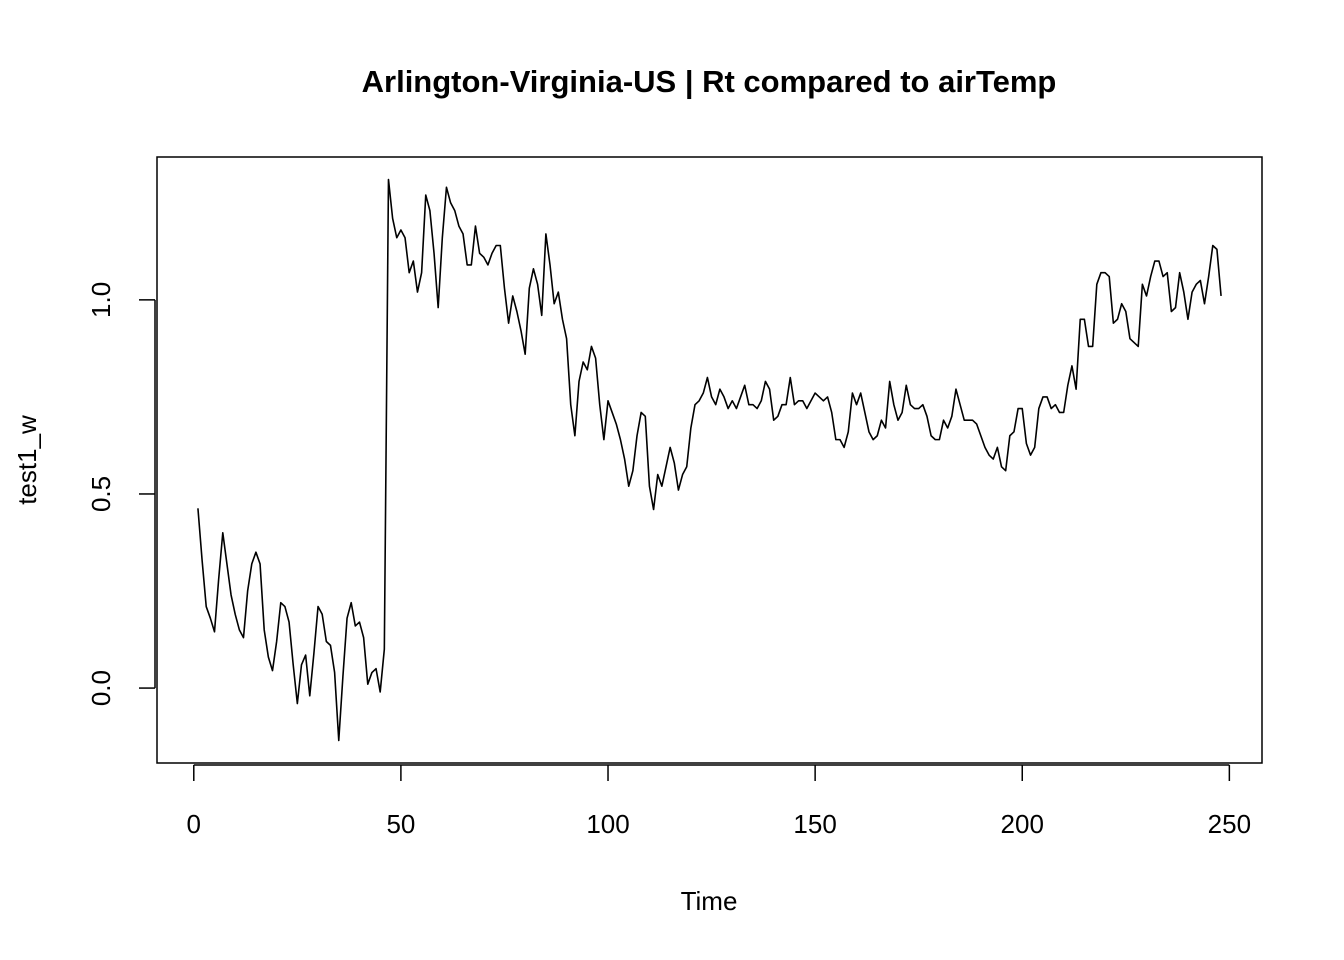 The image size is (1344, 960). What do you see at coordinates (101, 300) in the screenshot?
I see `y-tick-label: 1.0` at bounding box center [101, 300].